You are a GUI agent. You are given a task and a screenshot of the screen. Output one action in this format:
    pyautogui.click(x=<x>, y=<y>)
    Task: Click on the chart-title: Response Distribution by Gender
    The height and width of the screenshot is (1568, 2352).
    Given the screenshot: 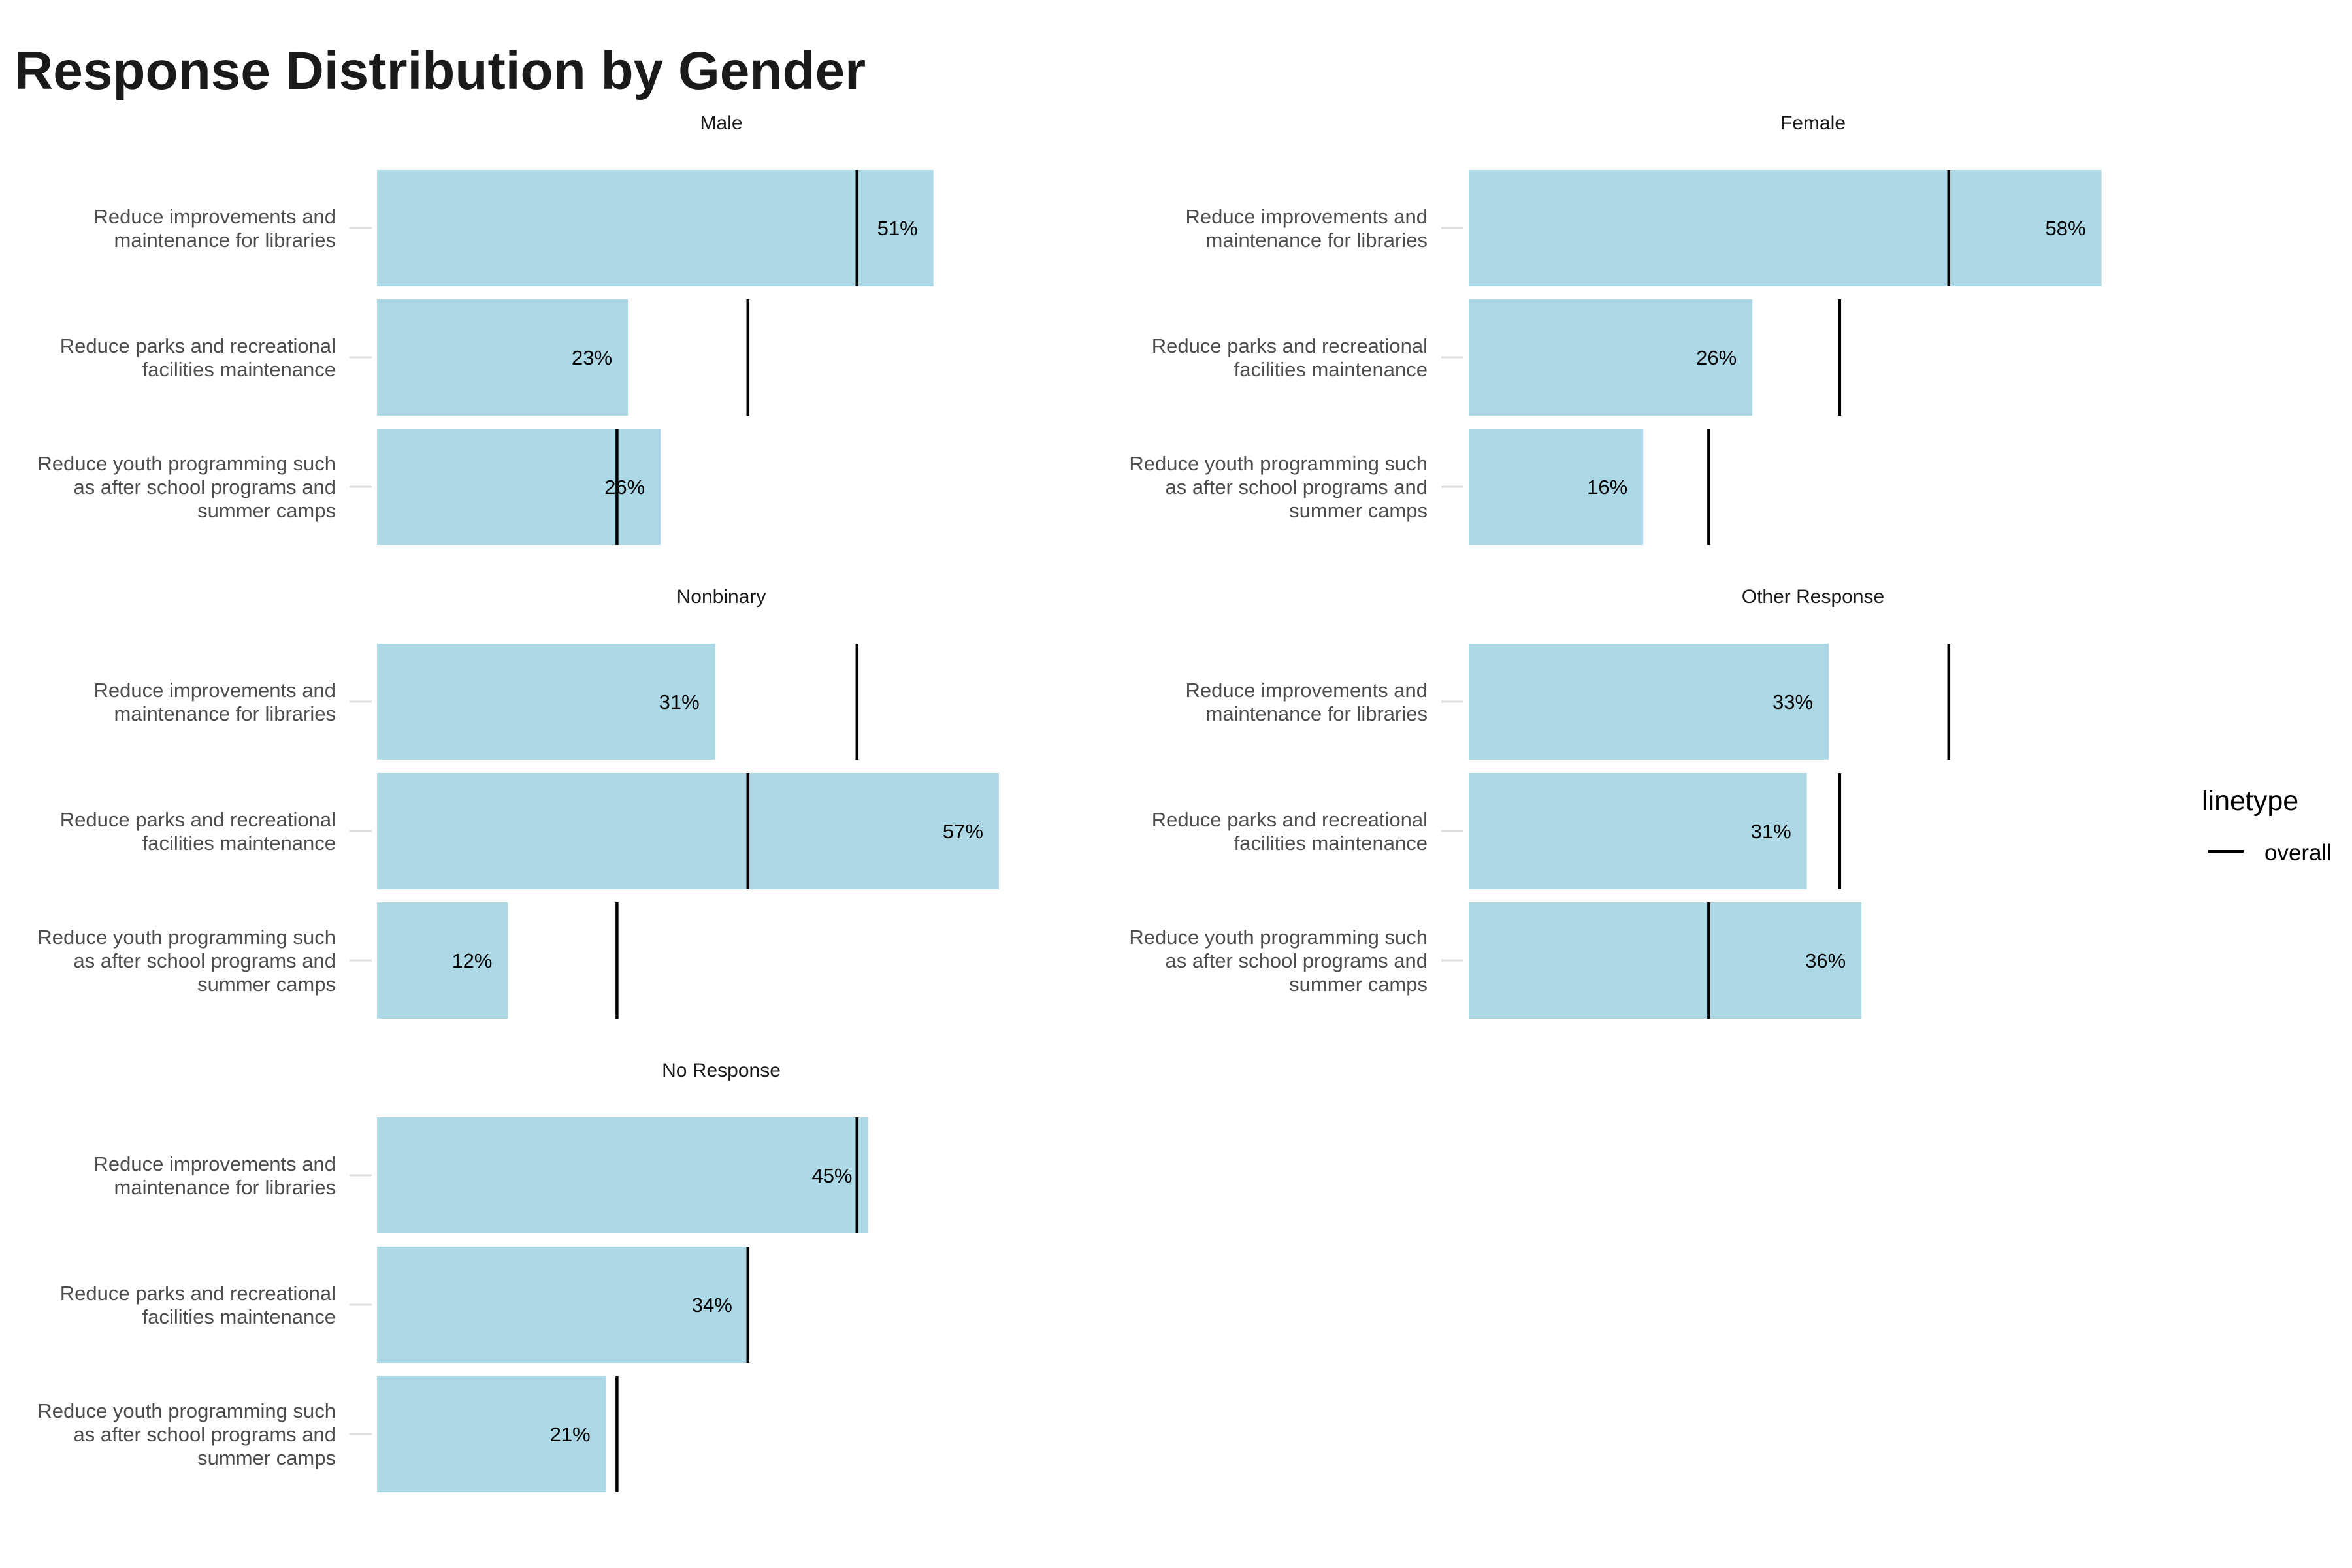 What is the action you would take?
    pyautogui.click(x=440, y=71)
    